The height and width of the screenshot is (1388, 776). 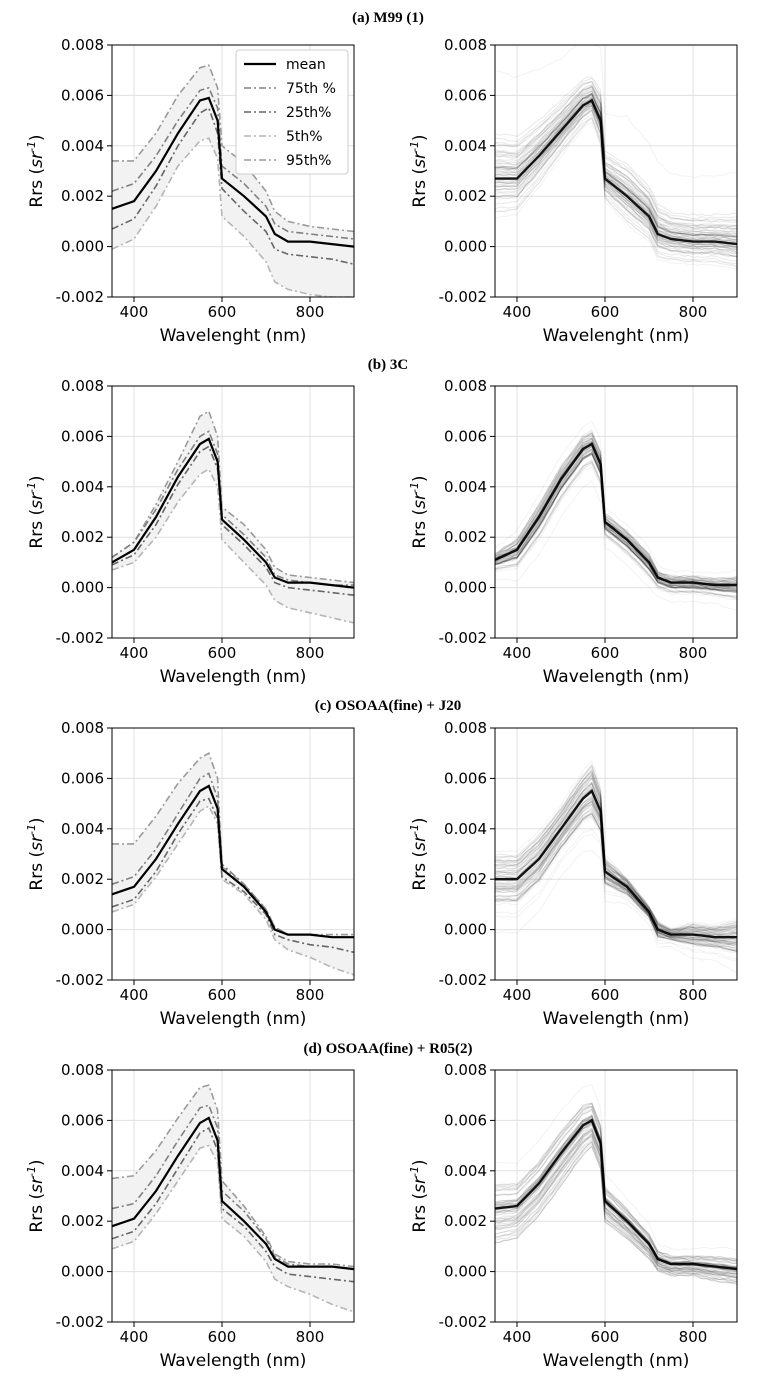 I want to click on legend-box, so click(x=292, y=112).